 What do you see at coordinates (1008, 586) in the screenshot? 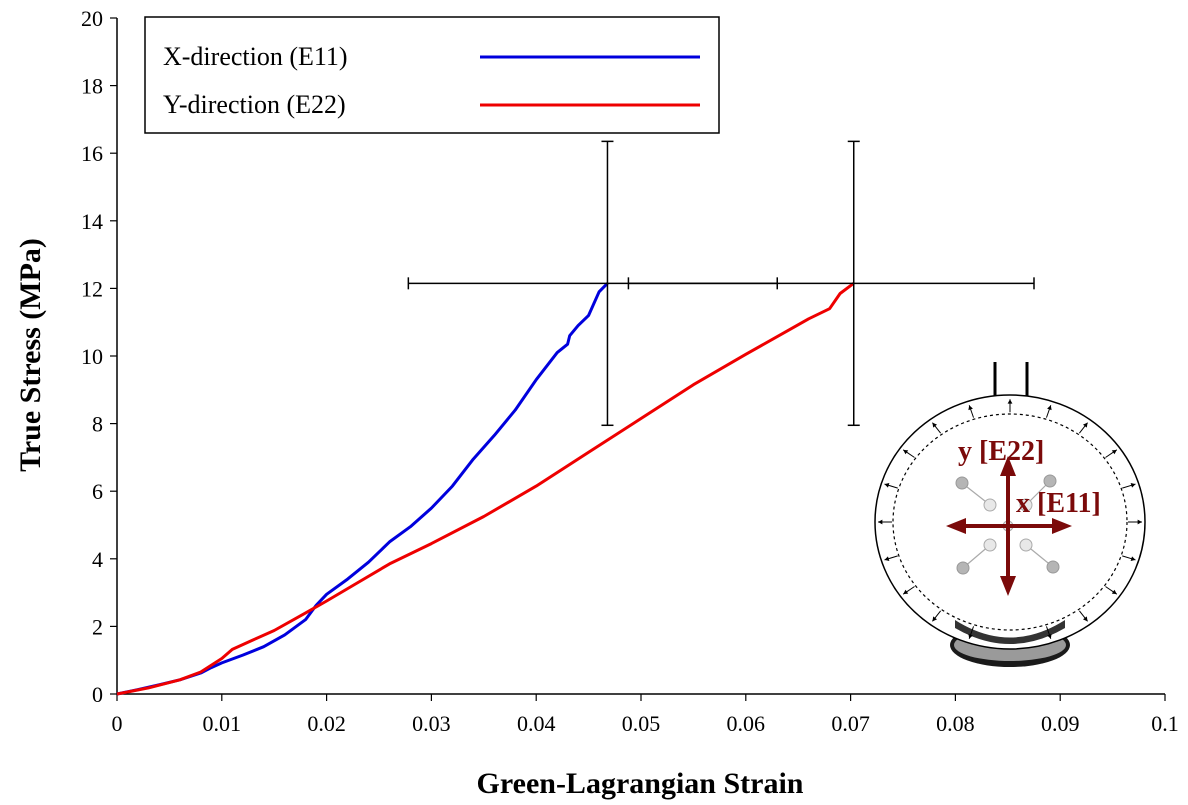
I see `inset-arrowhead-down` at bounding box center [1008, 586].